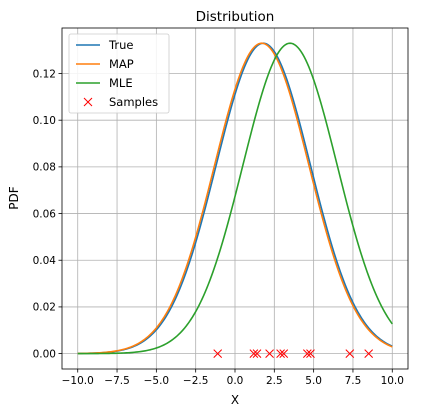 The height and width of the screenshot is (417, 424). I want to click on x-tick-label: −7.5, so click(117, 381).